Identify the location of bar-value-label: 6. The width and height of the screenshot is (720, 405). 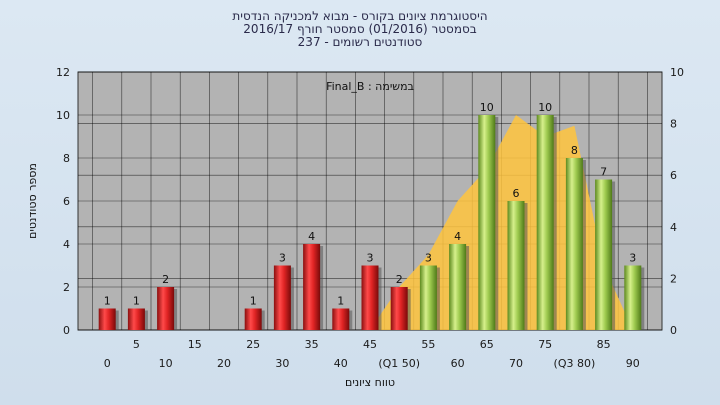
(516, 193).